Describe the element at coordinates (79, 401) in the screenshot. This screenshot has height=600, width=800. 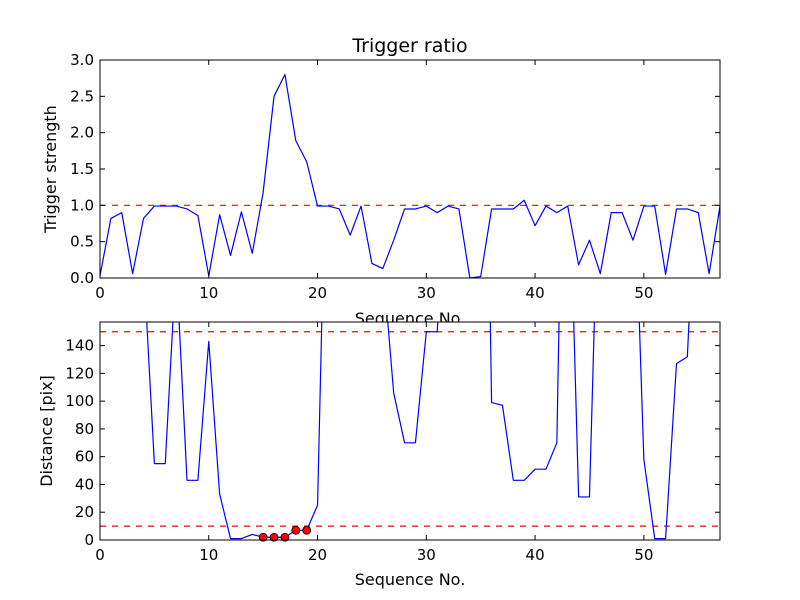
I see `y-tick-label: 100` at that location.